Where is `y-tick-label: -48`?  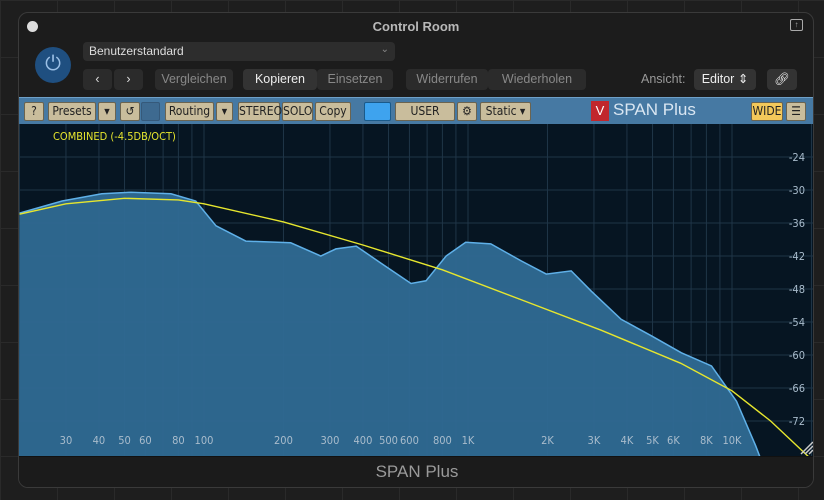 y-tick-label: -48 is located at coordinates (797, 289).